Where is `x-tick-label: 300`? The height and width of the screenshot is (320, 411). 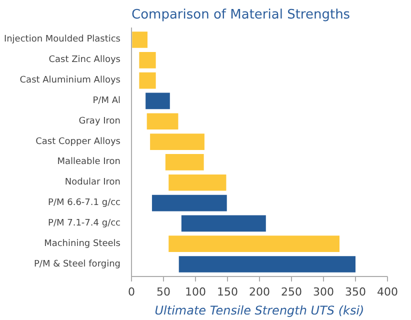
x-tick-label: 300 is located at coordinates (323, 292).